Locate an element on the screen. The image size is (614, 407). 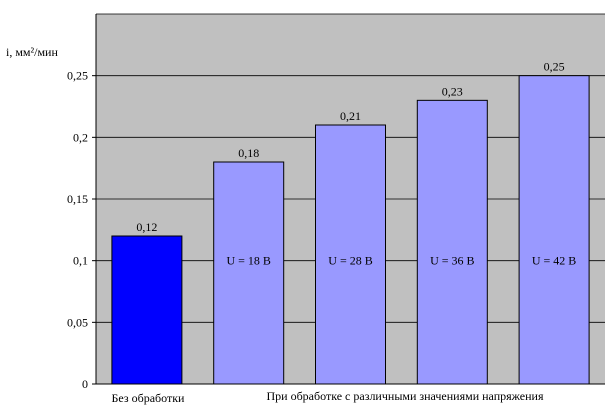
y-axis-label: i, мм²/мин is located at coordinates (32, 52).